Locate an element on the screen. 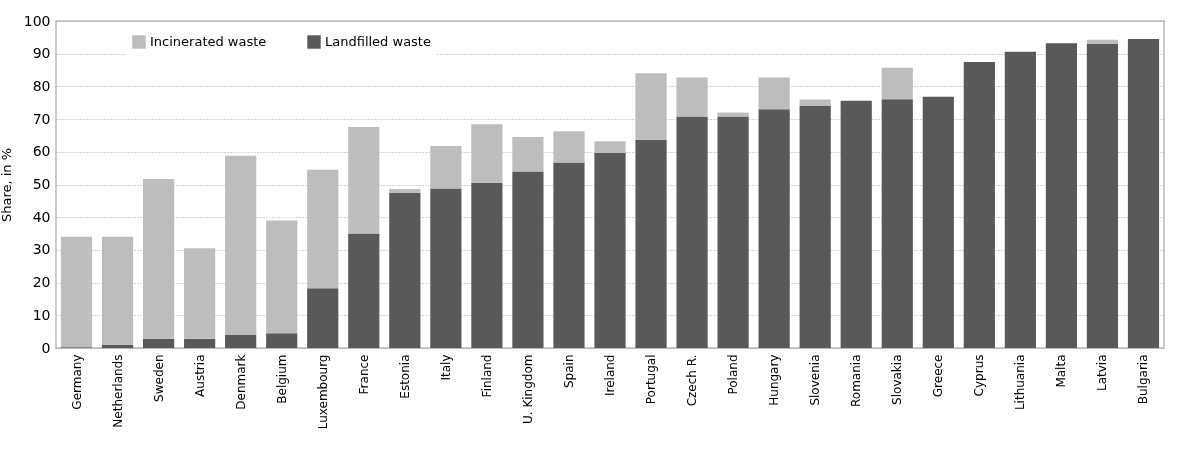  y-tick-label: 70 is located at coordinates (41, 118).